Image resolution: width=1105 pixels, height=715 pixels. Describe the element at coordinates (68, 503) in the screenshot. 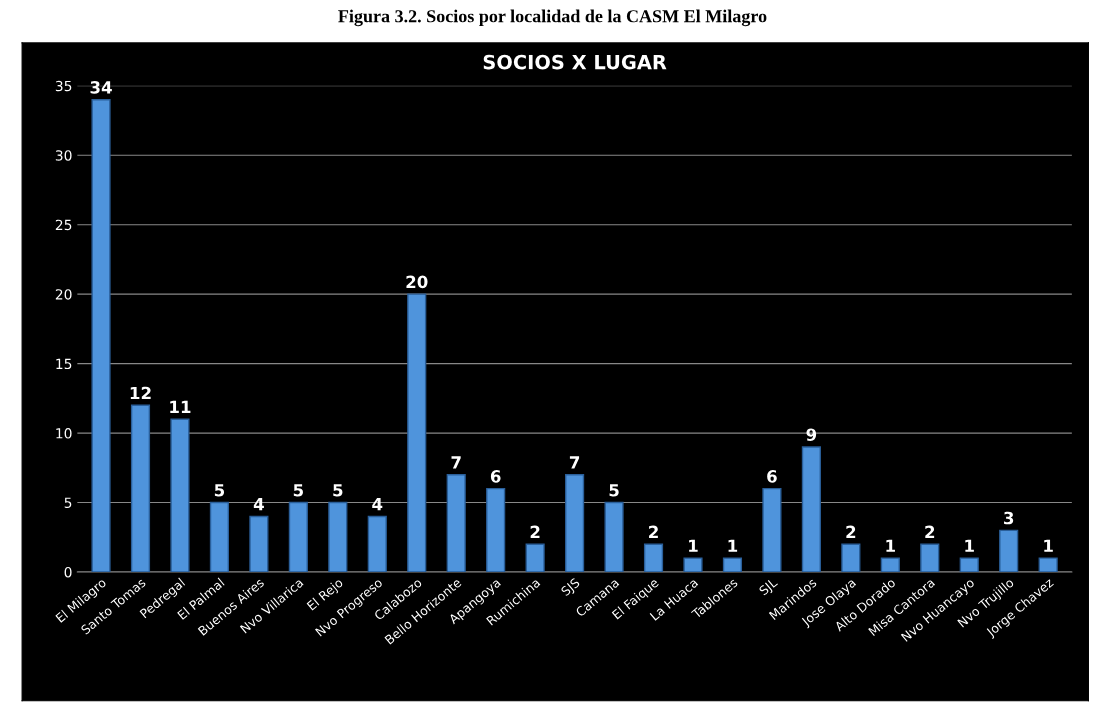

I see `y-tick-label: 5` at that location.